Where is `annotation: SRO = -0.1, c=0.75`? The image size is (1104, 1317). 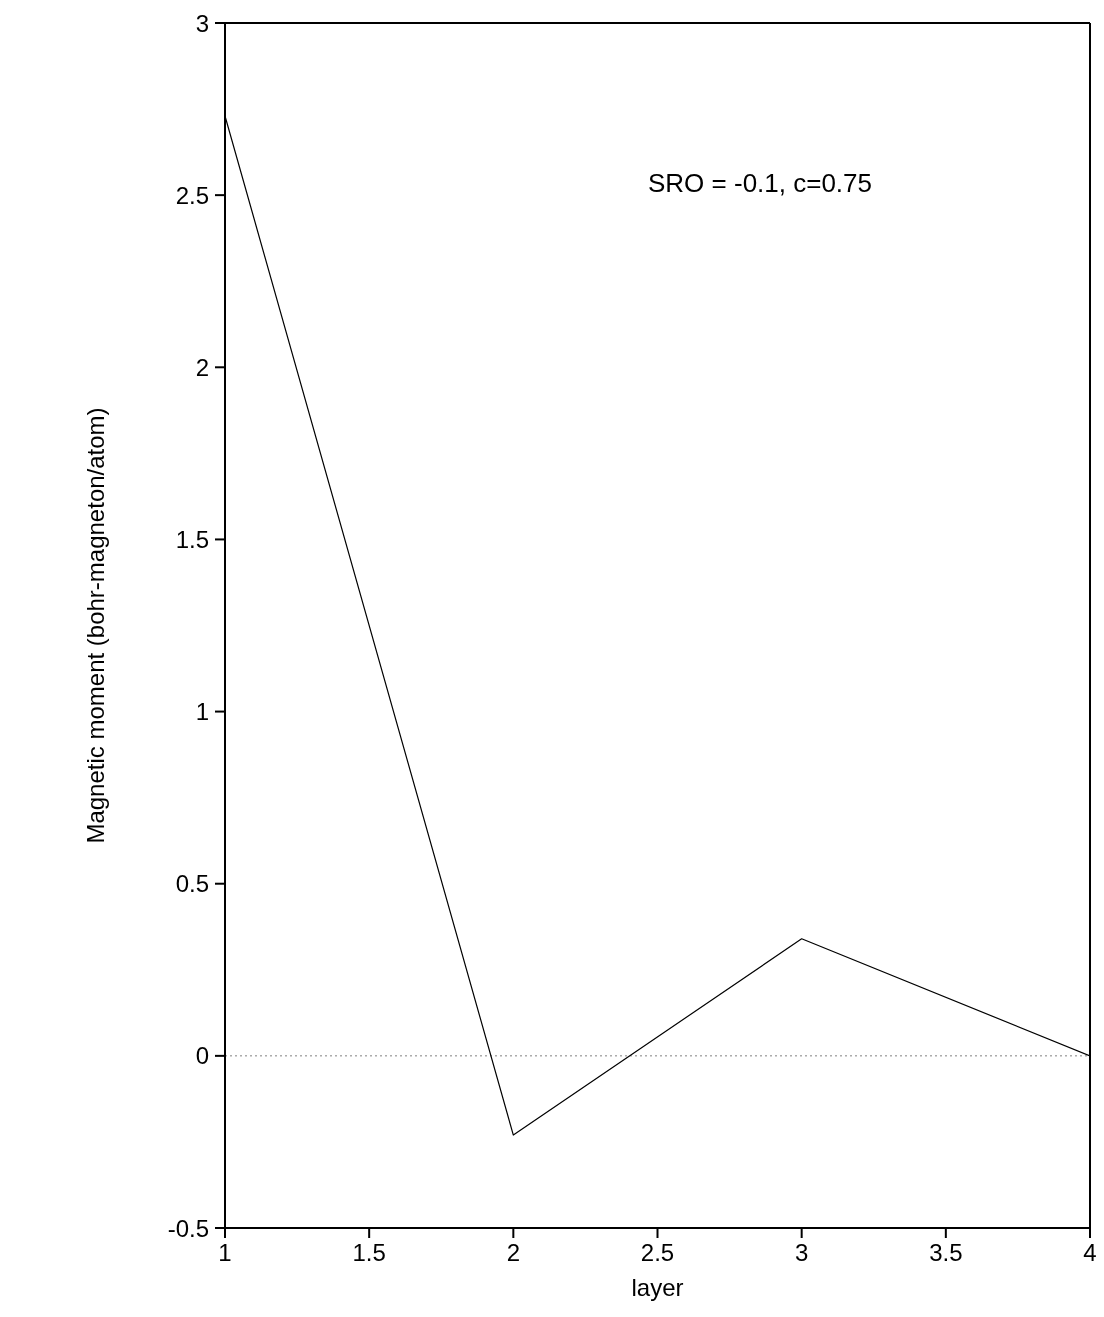 annotation: SRO = -0.1, c=0.75 is located at coordinates (760, 183).